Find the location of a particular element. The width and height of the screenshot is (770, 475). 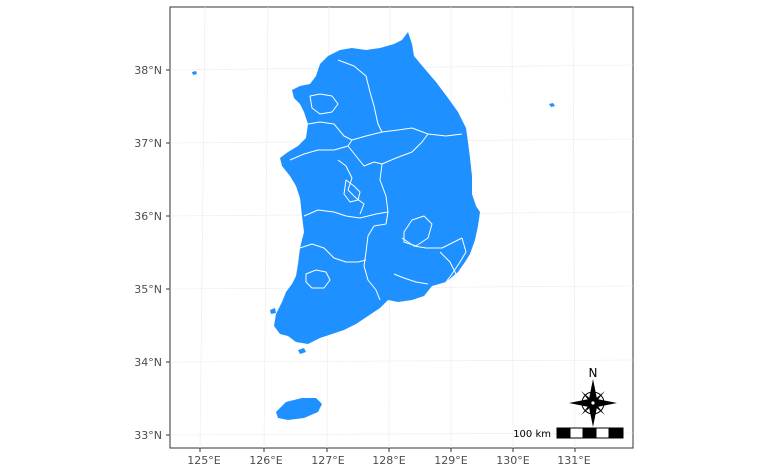

lon-label: 128°E is located at coordinates (388, 460).